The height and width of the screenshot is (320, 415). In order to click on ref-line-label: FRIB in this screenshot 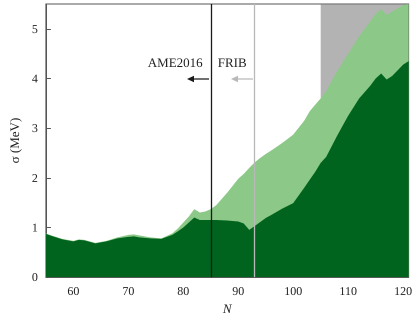, I will do `click(232, 63)`.